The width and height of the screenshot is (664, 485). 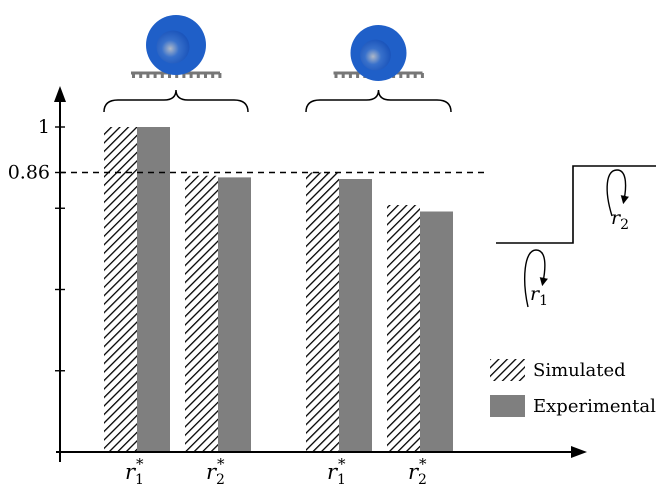 What do you see at coordinates (573, 388) in the screenshot?
I see `legend: Simulated Experimental` at bounding box center [573, 388].